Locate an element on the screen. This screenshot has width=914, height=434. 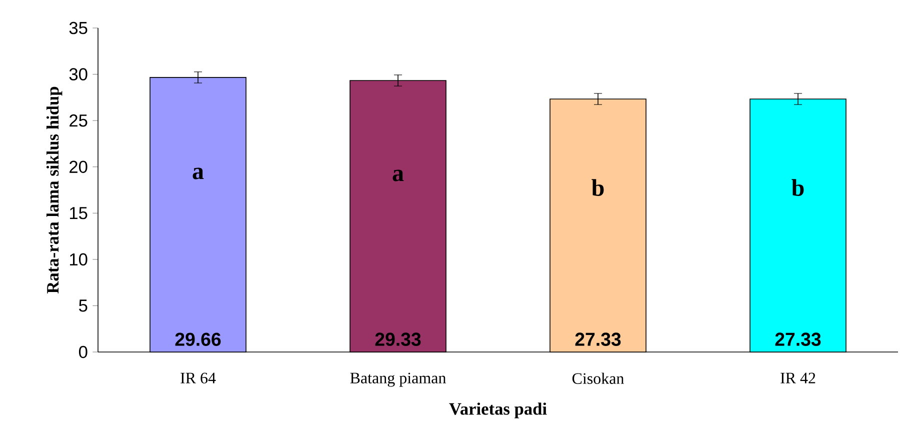
y-tick-label: 10 is located at coordinates (79, 259).